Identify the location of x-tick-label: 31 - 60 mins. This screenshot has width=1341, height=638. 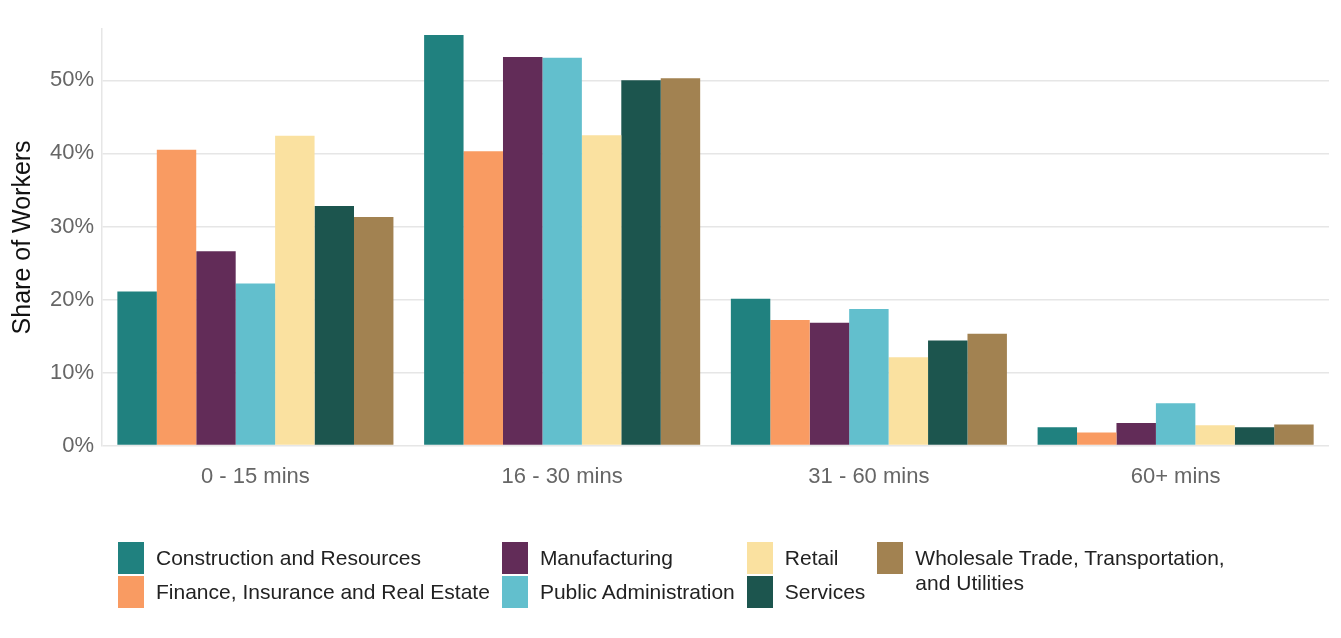
(869, 475).